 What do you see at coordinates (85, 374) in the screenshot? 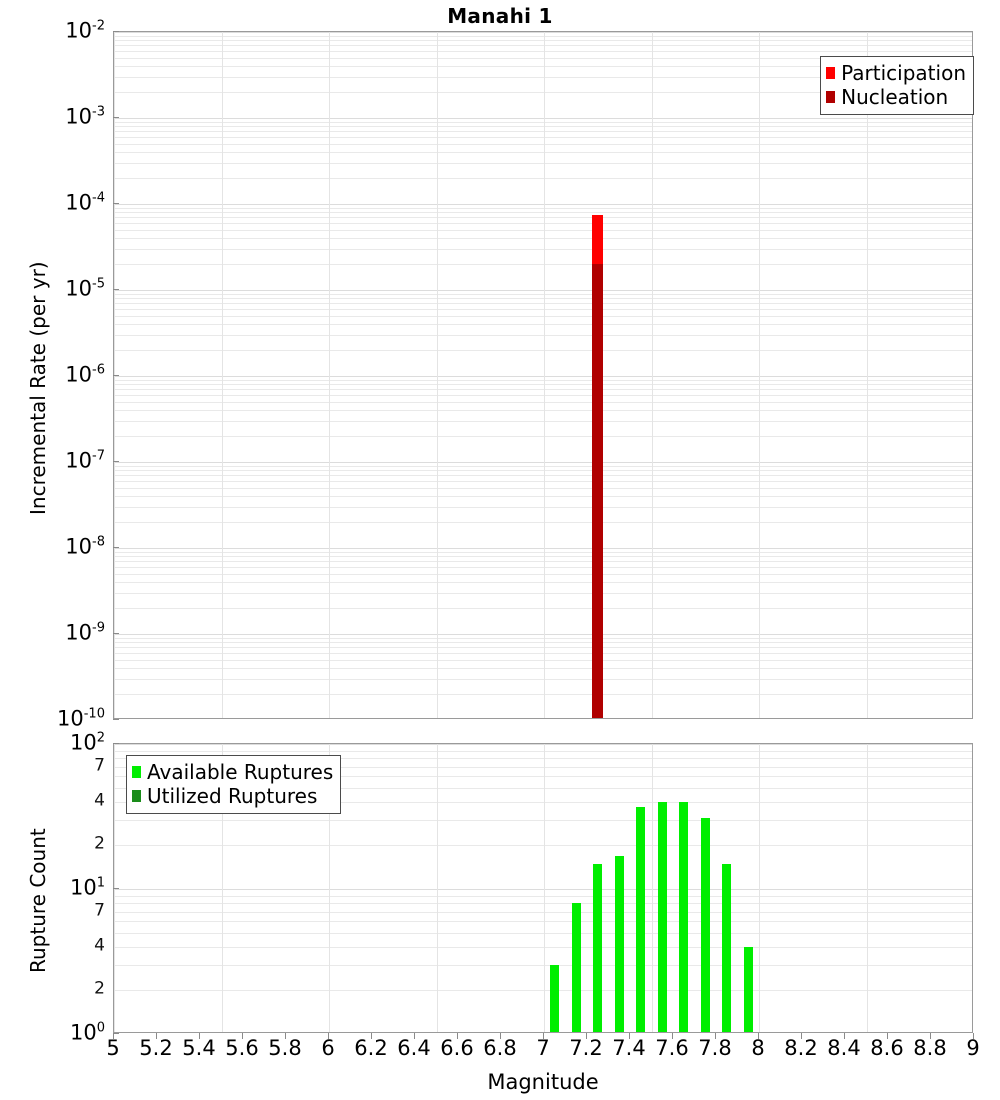
I see `y-tick-label: 10⁻⁶` at bounding box center [85, 374].